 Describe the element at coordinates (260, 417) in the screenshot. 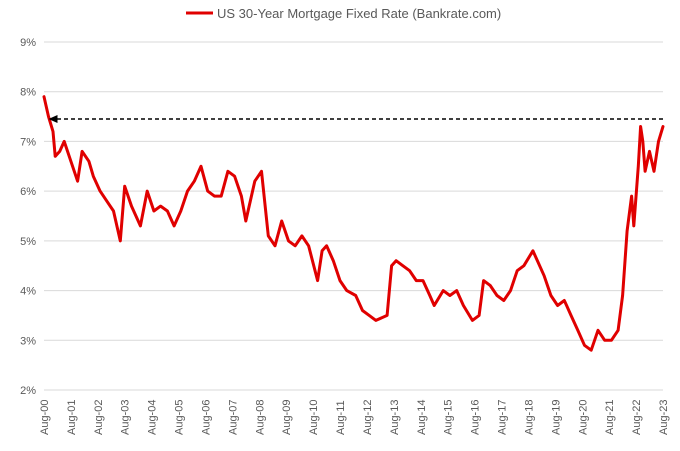

I see `x-tick-label: Aug-08` at that location.